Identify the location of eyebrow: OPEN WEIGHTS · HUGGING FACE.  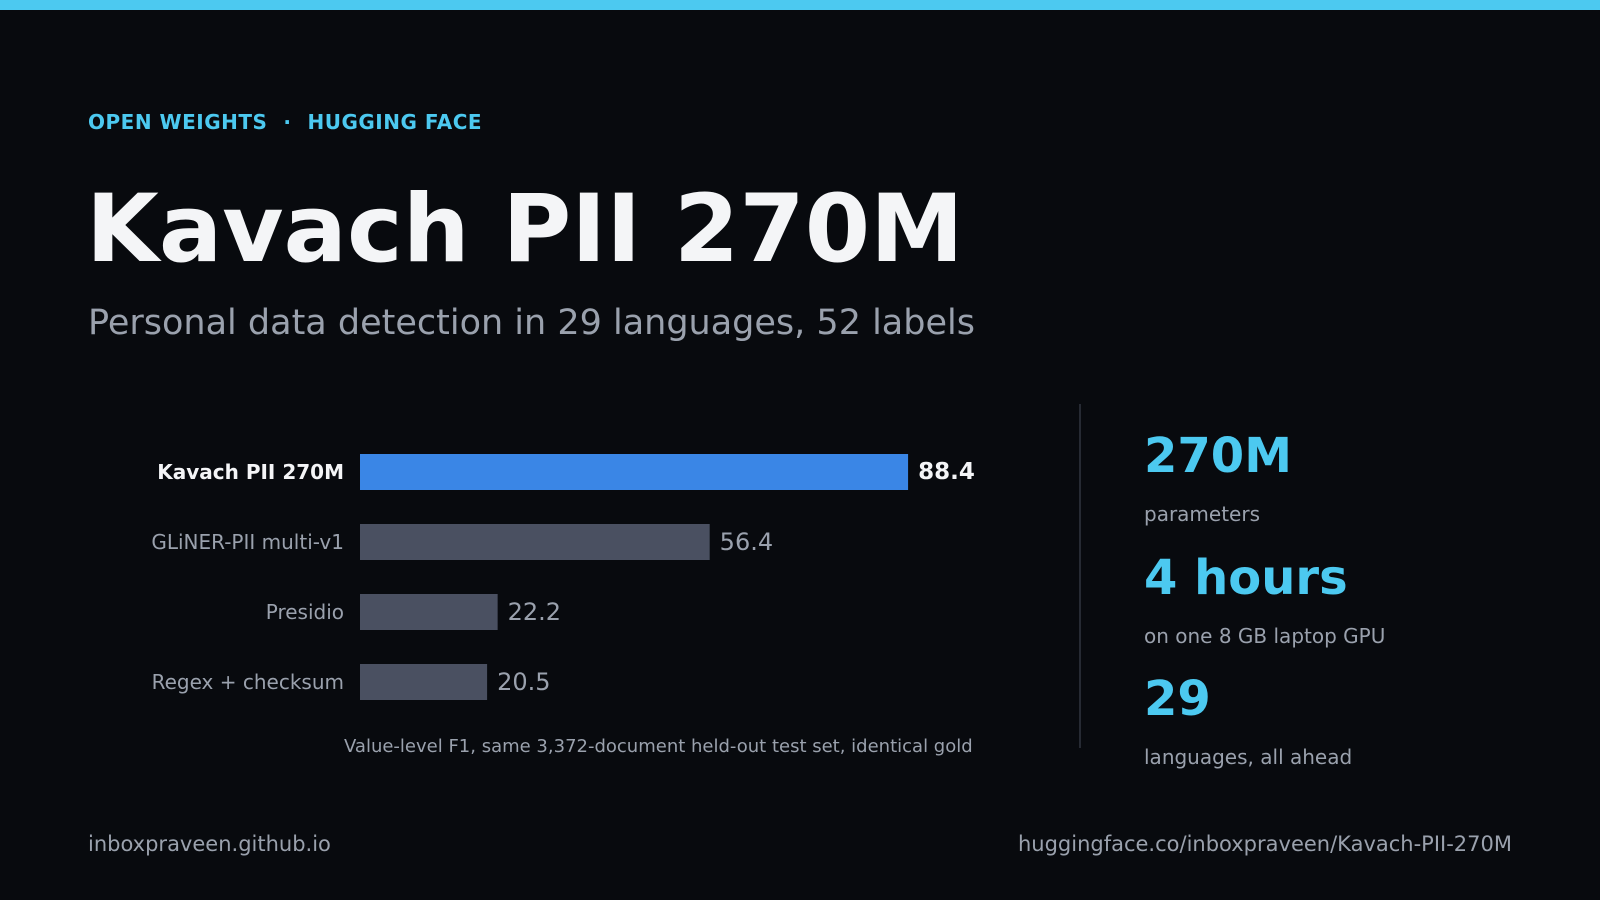
(285, 122).